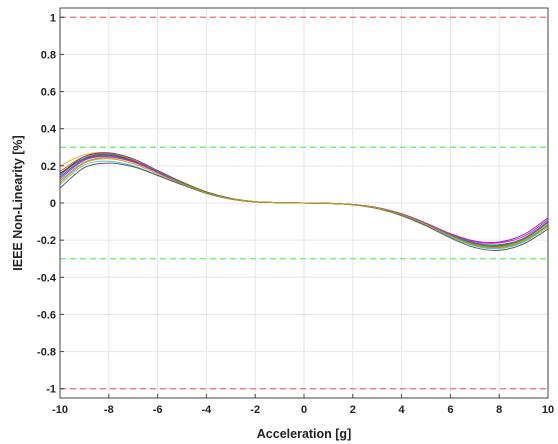  I want to click on y-tick-label: 1, so click(53, 18).